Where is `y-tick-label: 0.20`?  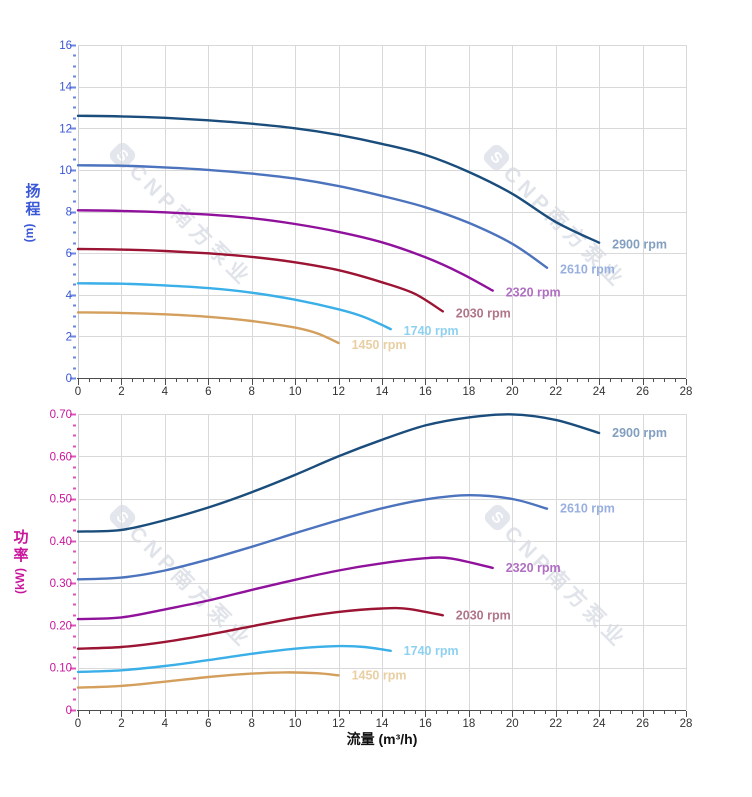 y-tick-label: 0.20 is located at coordinates (61, 626).